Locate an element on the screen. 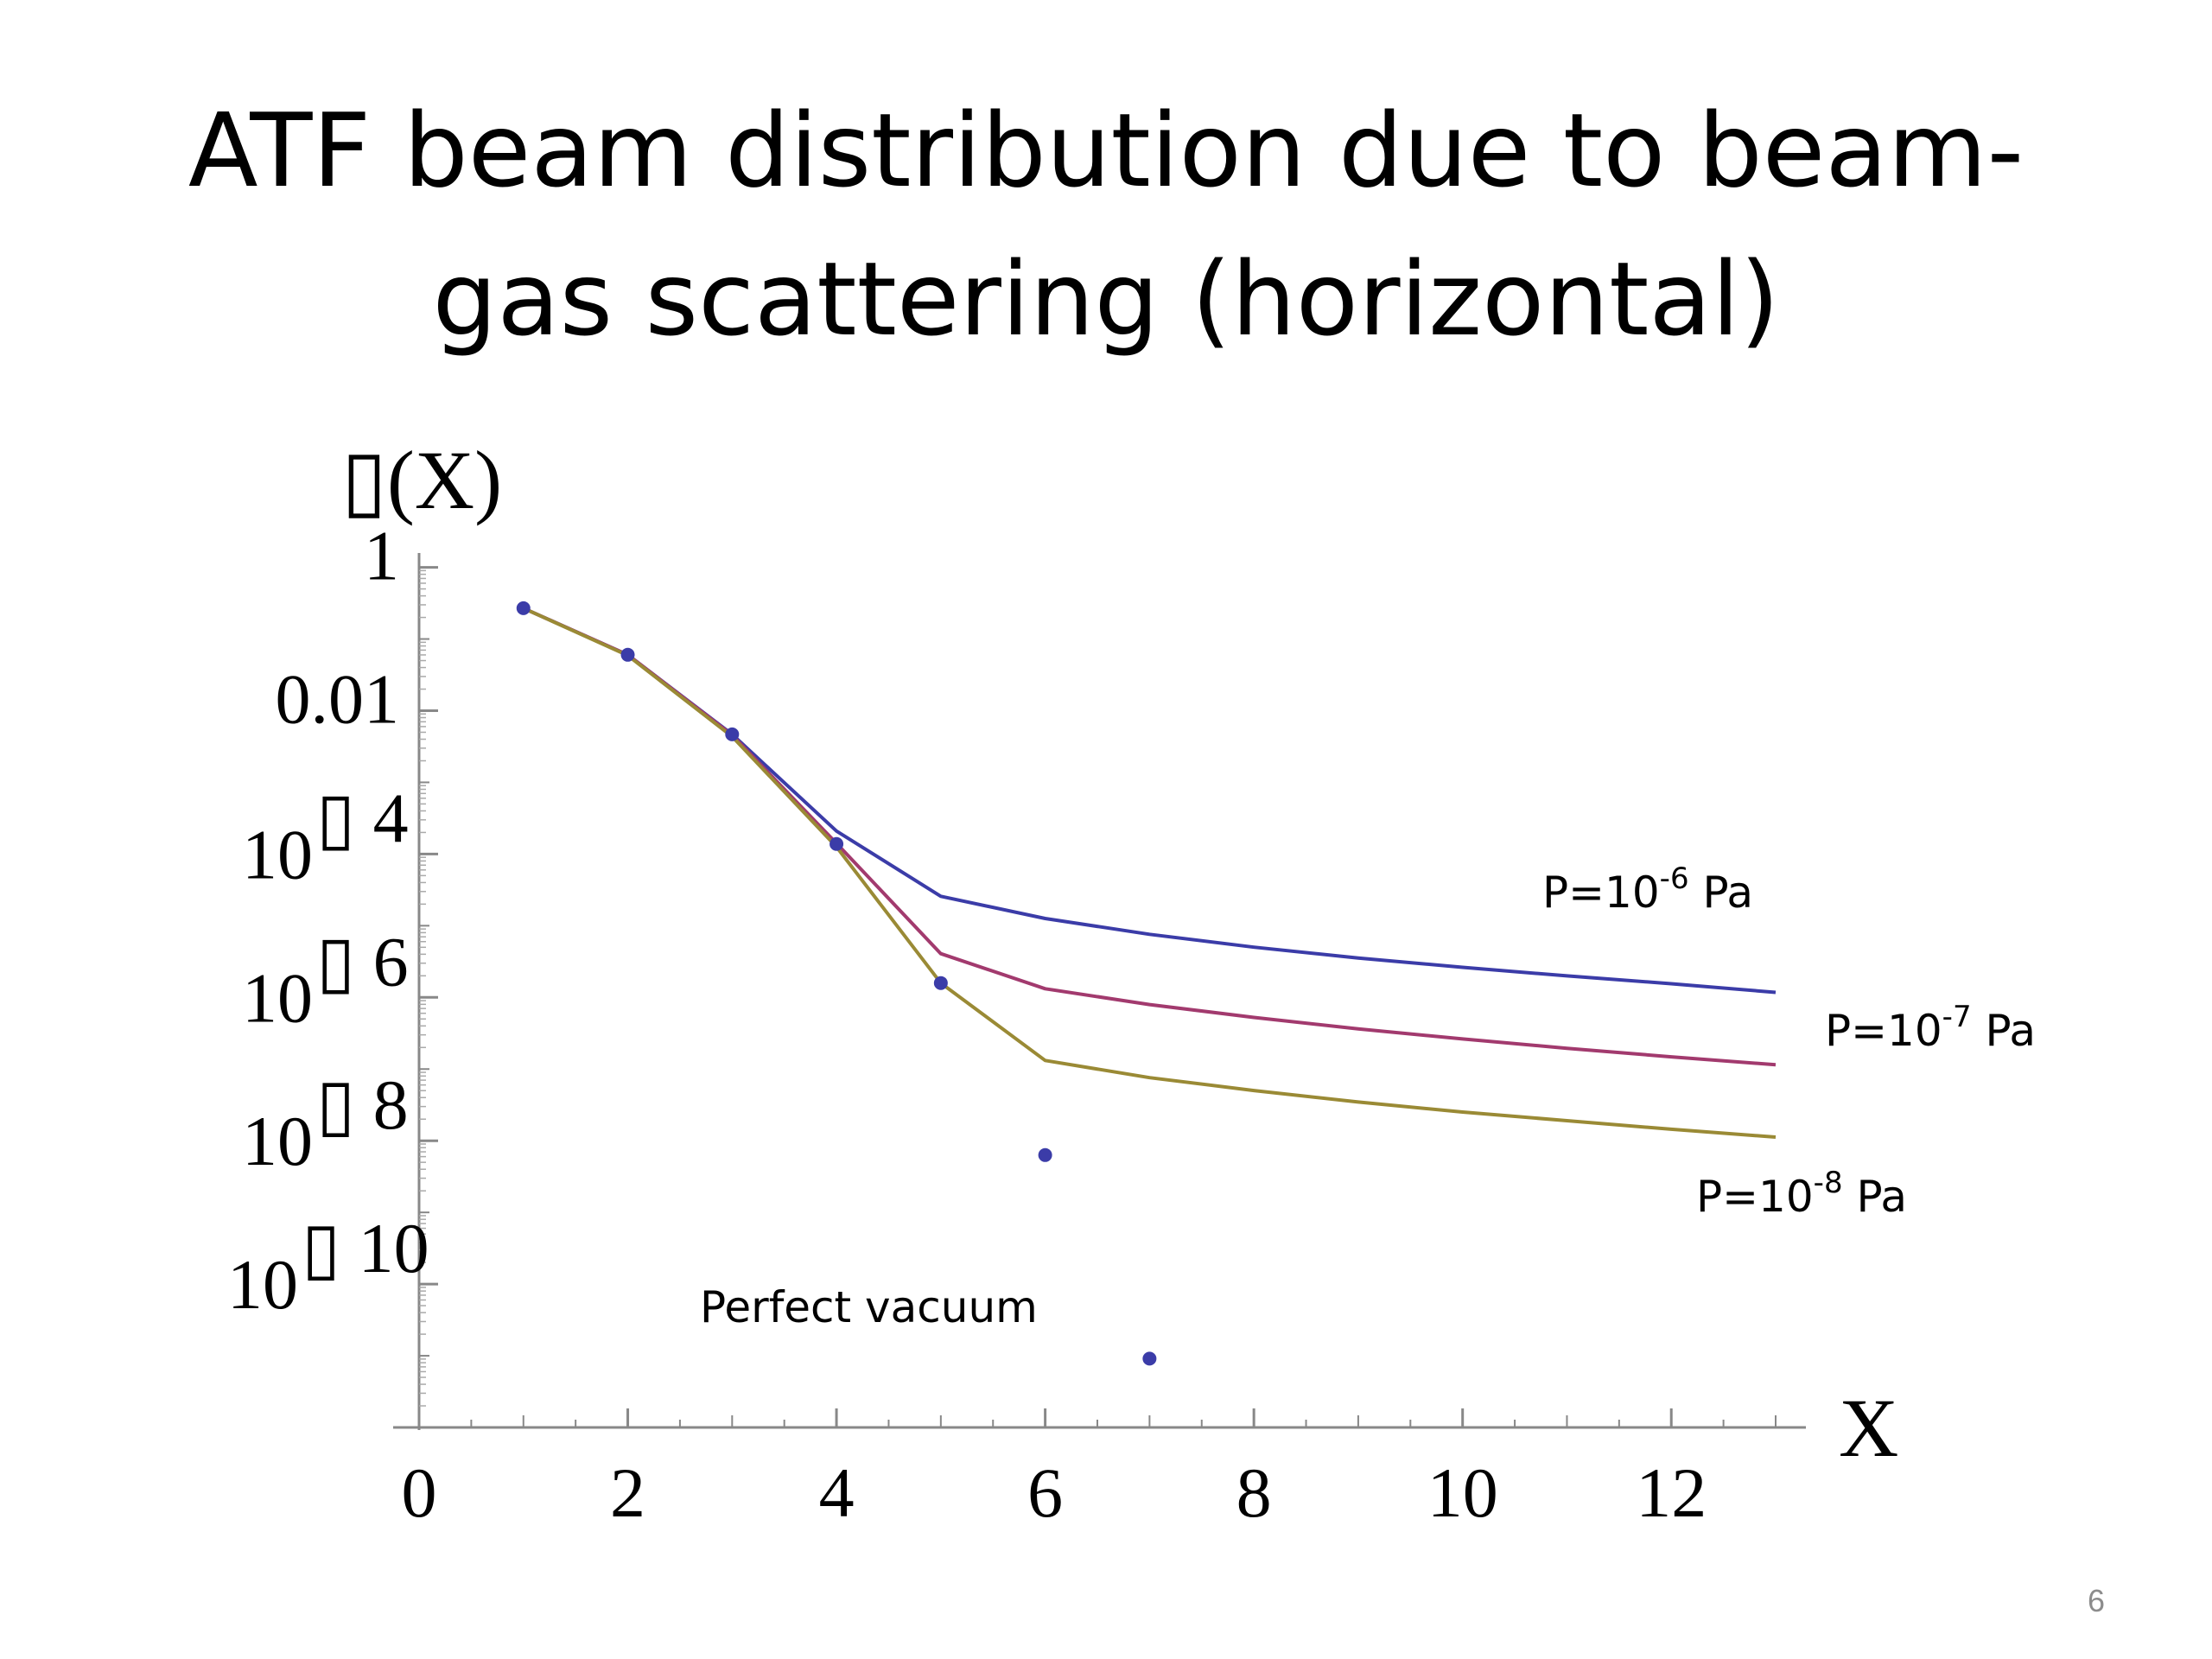 Image resolution: width=2212 pixels, height=1659 pixels. x-tick-label: 12 is located at coordinates (1671, 1492).